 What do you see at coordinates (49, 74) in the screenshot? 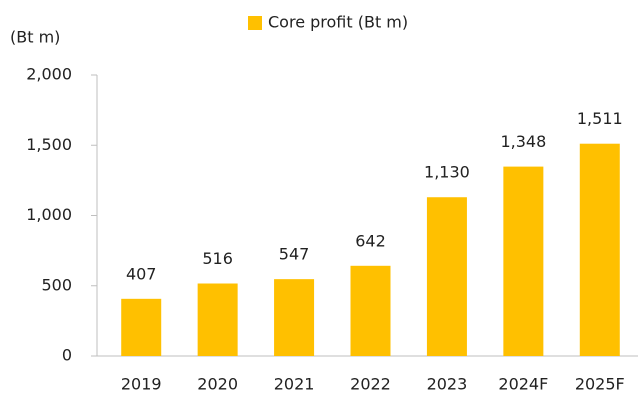
I see `y-tick-label: 2,000` at bounding box center [49, 74].